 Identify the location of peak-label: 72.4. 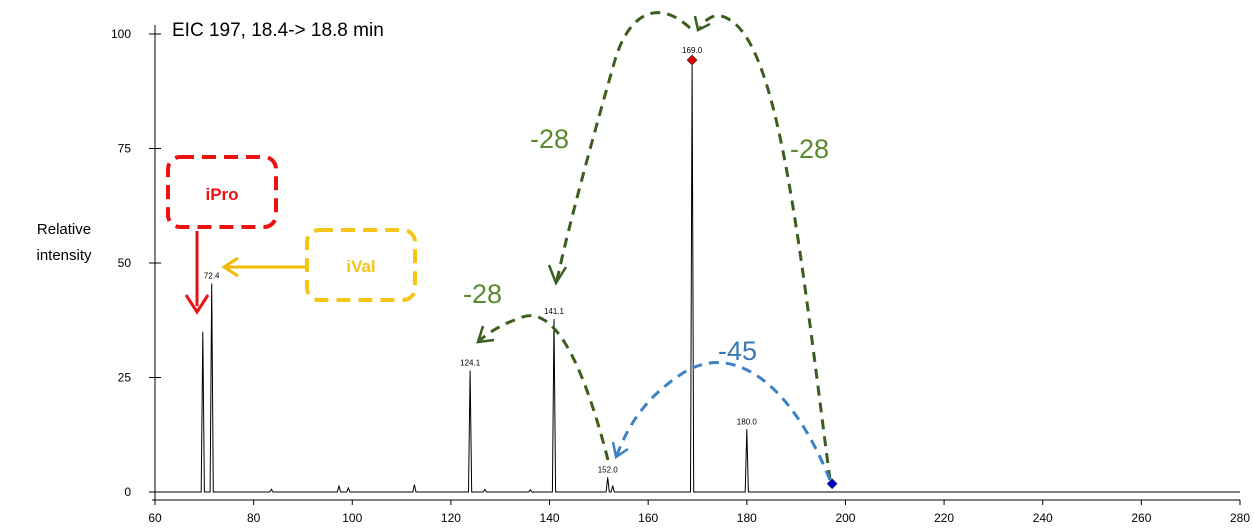
(212, 276).